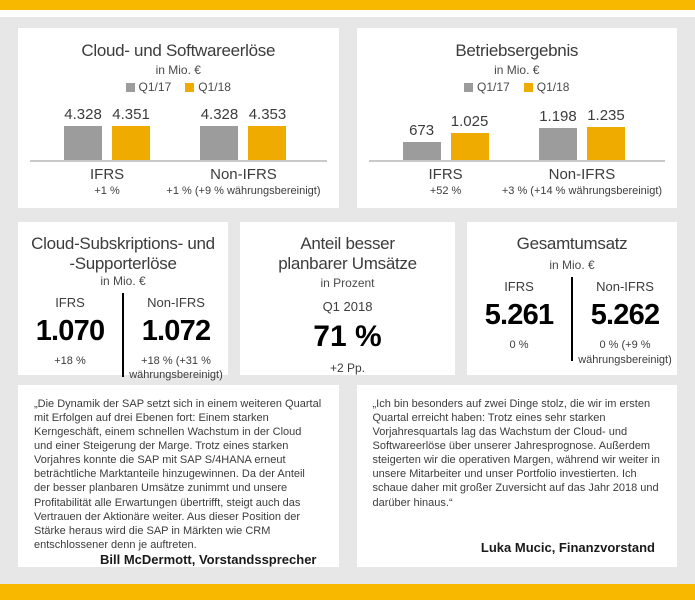 This screenshot has height=600, width=695. Describe the element at coordinates (347, 283) in the screenshot. I see `kpi-subtitle: in Prozent` at that location.